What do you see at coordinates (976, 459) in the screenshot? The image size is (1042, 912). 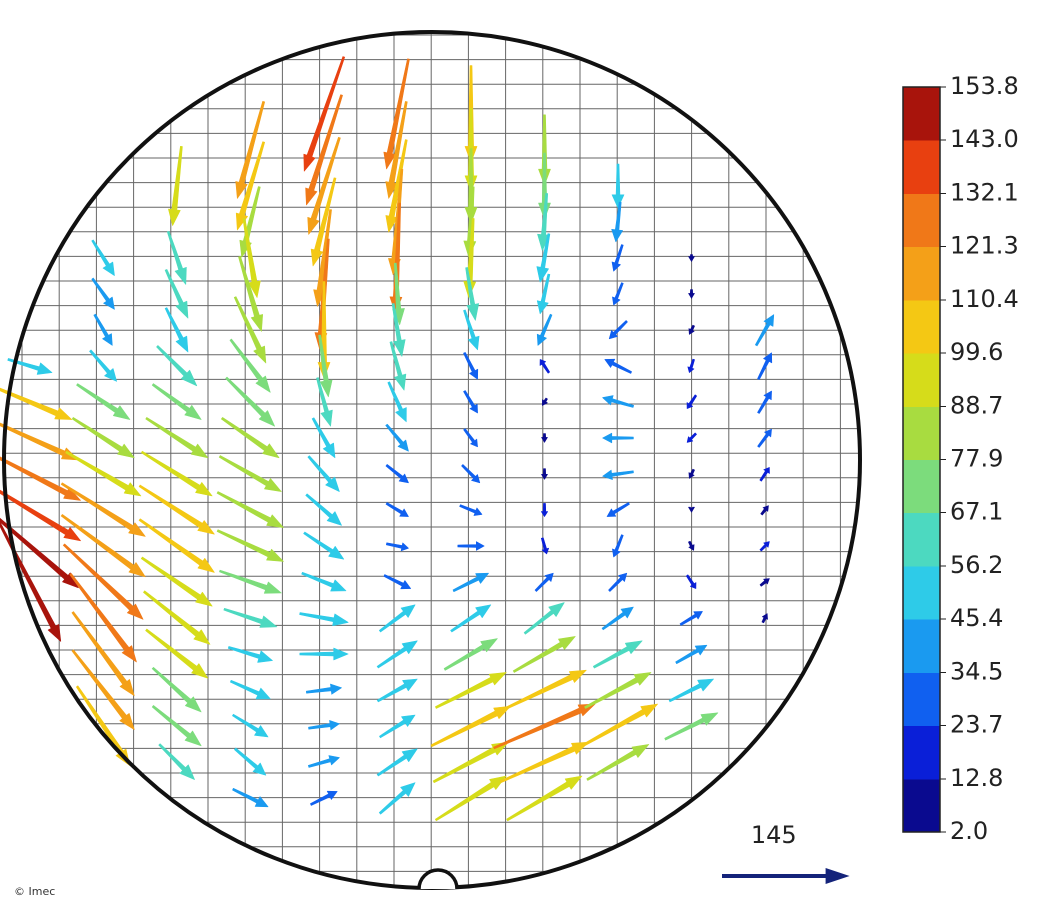 I see `colorbar-tick-label: 77.9` at bounding box center [976, 459].